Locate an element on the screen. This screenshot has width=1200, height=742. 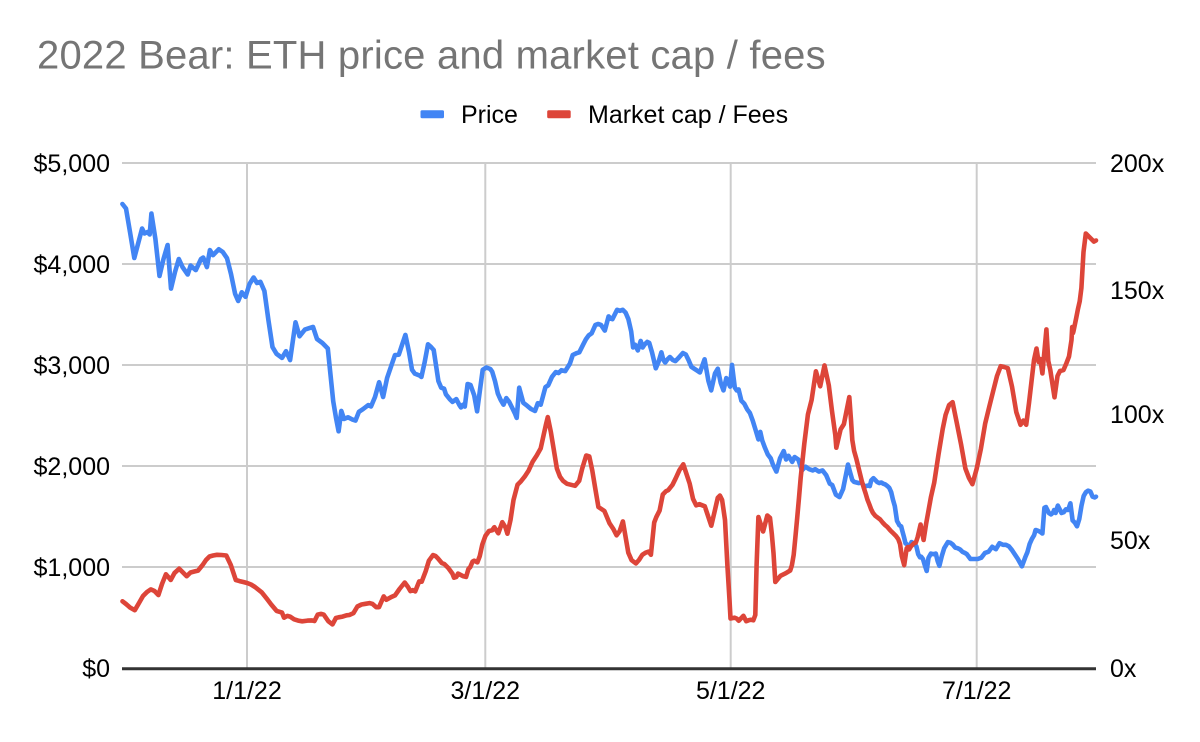
svg-text: 200x is located at coordinates (1137, 164).